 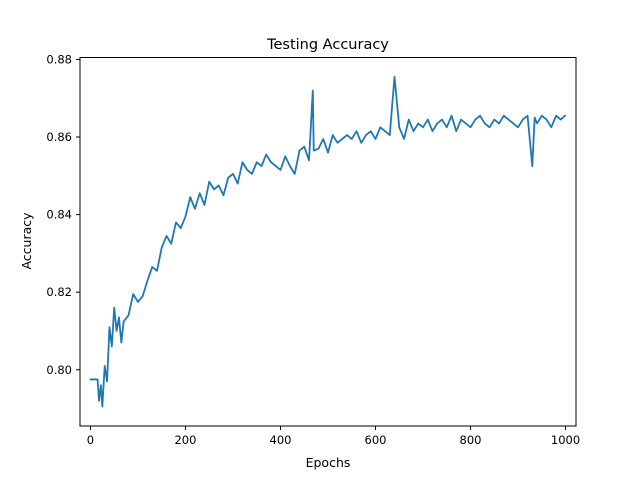 I want to click on y-tick-label: 0.86, so click(x=59, y=137).